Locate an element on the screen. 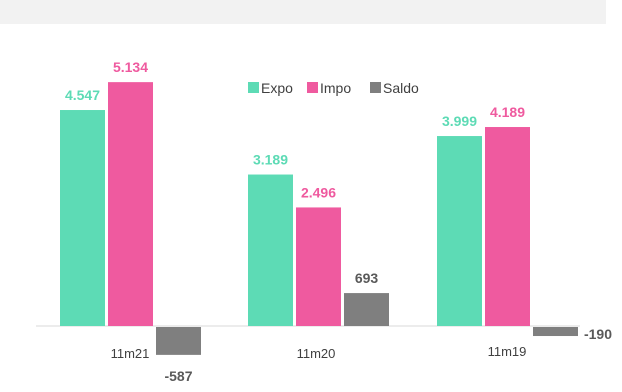  bar-impo-11m19 is located at coordinates (507, 227).